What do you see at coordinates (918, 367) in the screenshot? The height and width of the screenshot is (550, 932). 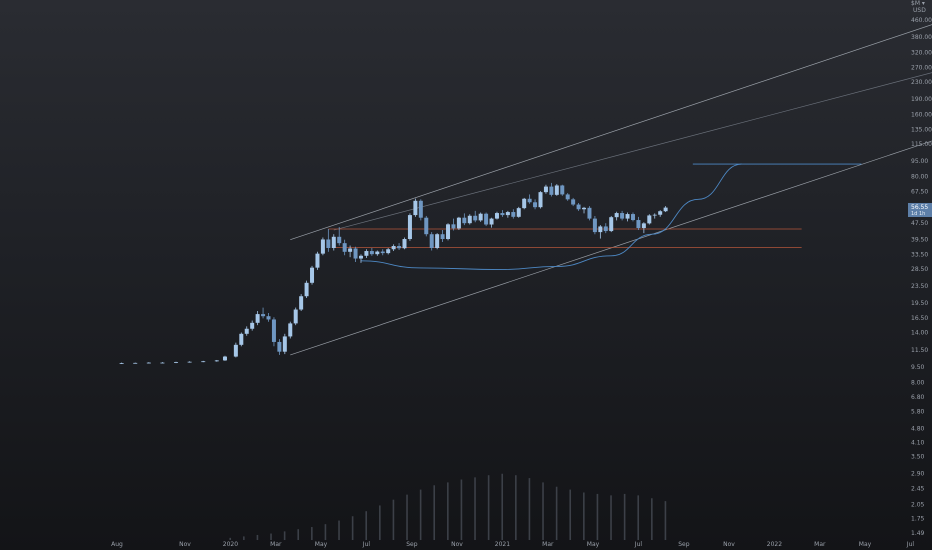 I see `price-tick-label: 9.50` at bounding box center [918, 367].